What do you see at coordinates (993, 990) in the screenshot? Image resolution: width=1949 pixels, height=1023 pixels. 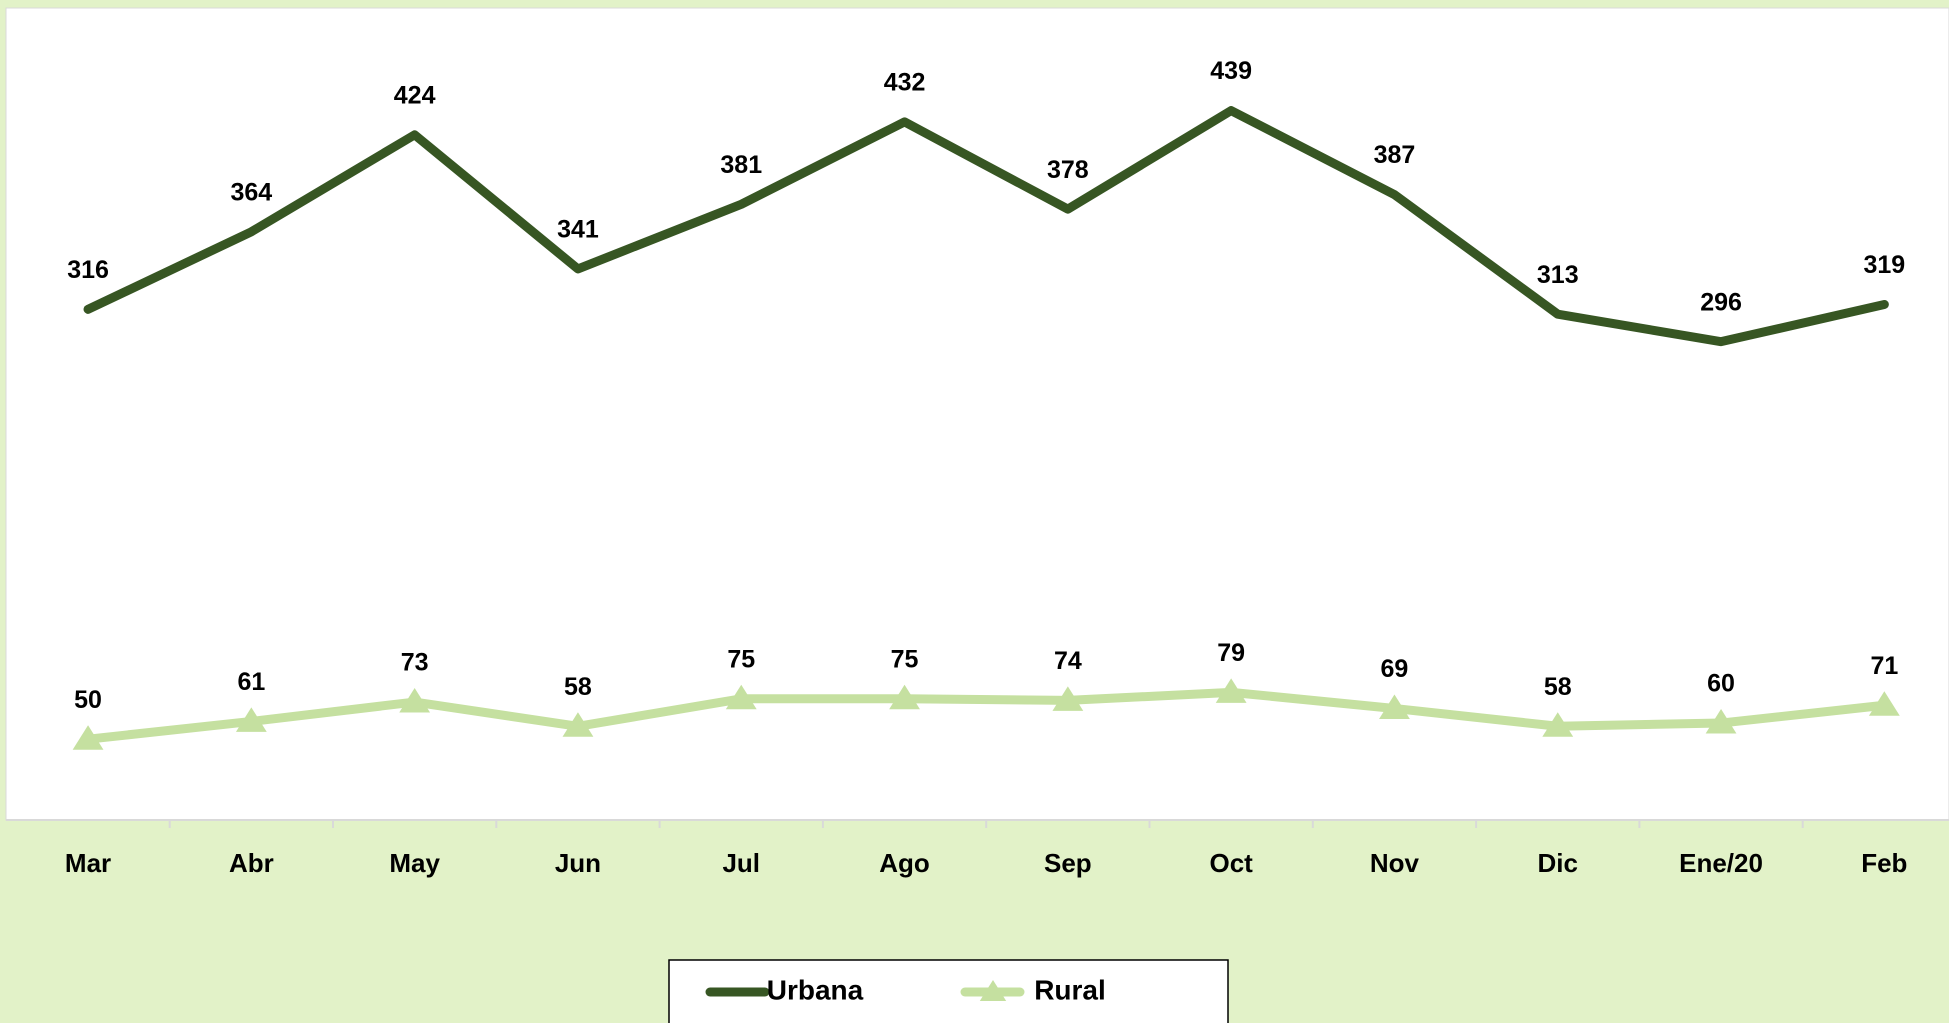 I see `legend-marker` at bounding box center [993, 990].